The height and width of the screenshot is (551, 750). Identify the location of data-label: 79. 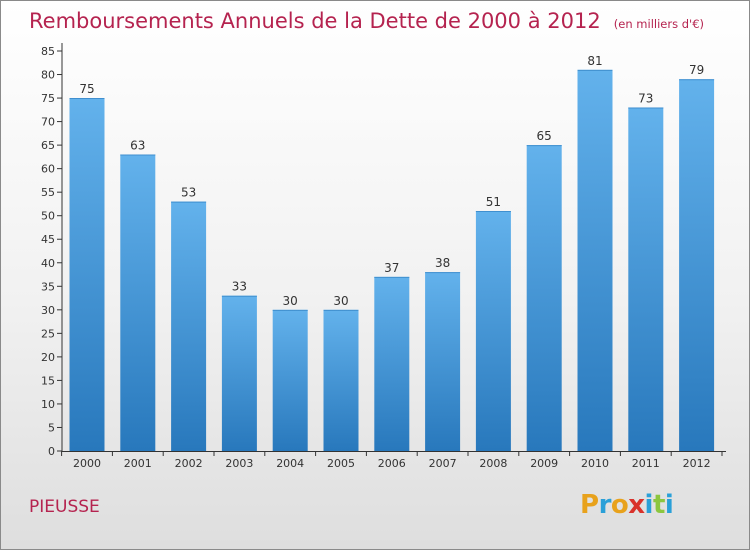
(696, 70).